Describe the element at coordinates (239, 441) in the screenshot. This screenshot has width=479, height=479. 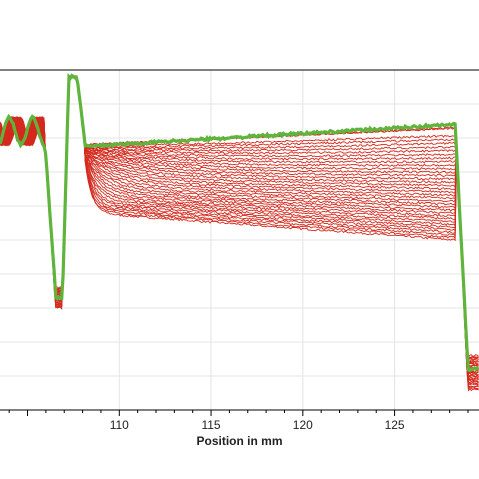
I see `x-axis-title: Position in mm` at that location.